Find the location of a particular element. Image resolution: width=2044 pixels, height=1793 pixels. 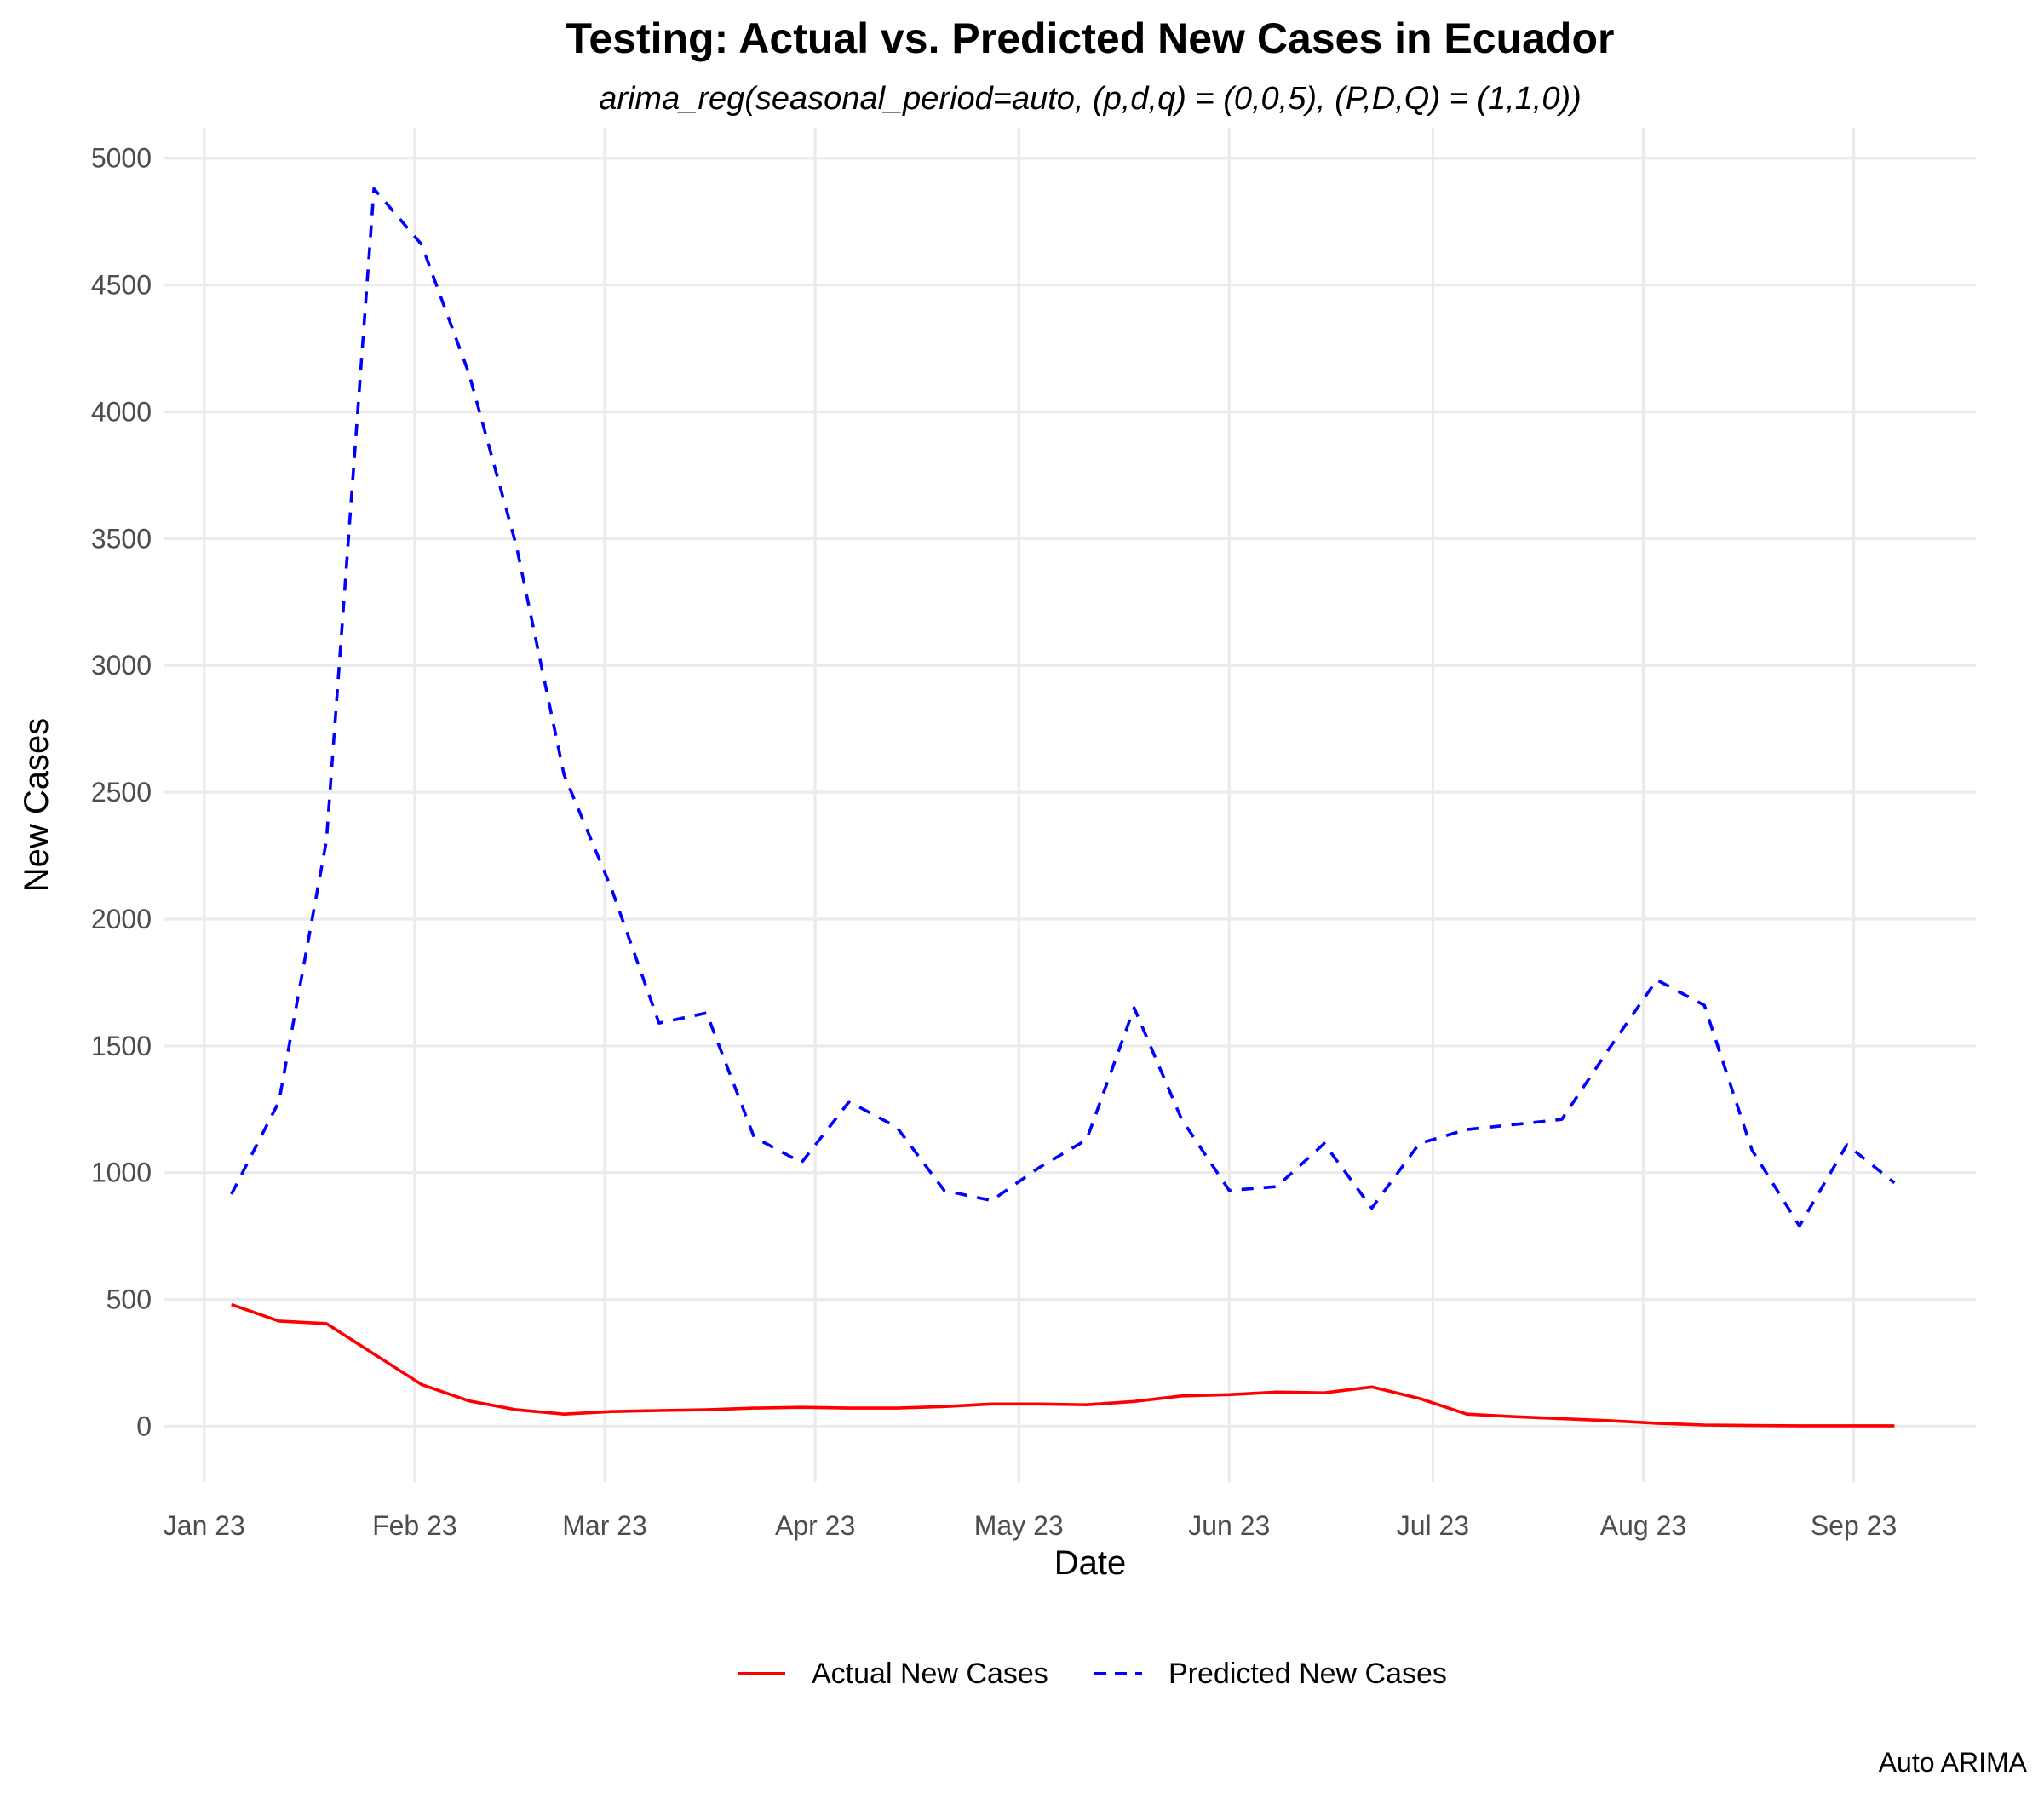

legend-label-actual: Actual New Cases is located at coordinates (930, 1674).